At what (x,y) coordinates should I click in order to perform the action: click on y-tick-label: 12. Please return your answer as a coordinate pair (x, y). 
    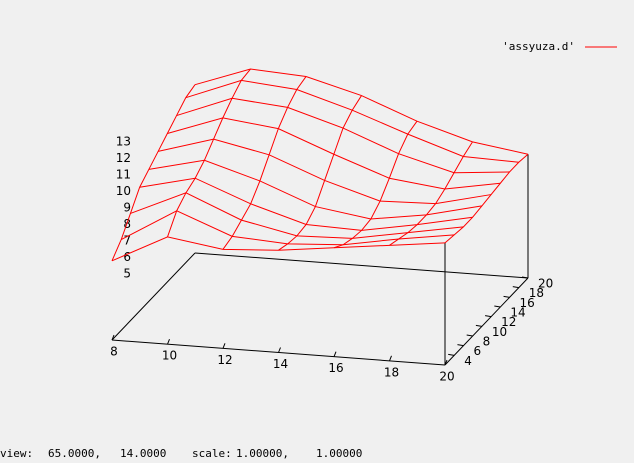
    Looking at the image, I should click on (508, 322).